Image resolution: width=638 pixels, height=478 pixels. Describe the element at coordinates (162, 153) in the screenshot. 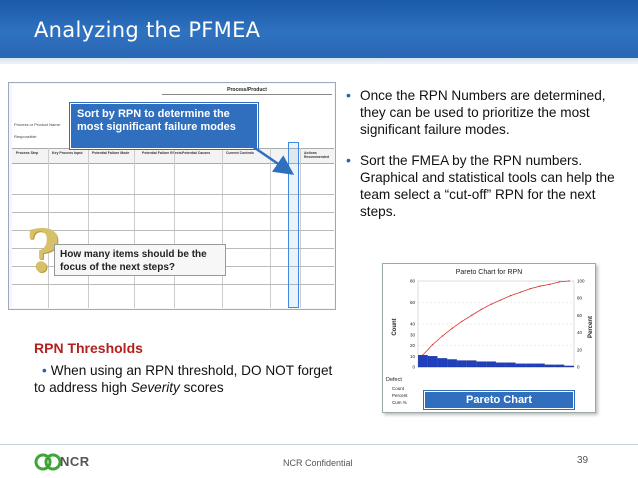

I see `fmea-col-header: Potential Failure Effects` at that location.